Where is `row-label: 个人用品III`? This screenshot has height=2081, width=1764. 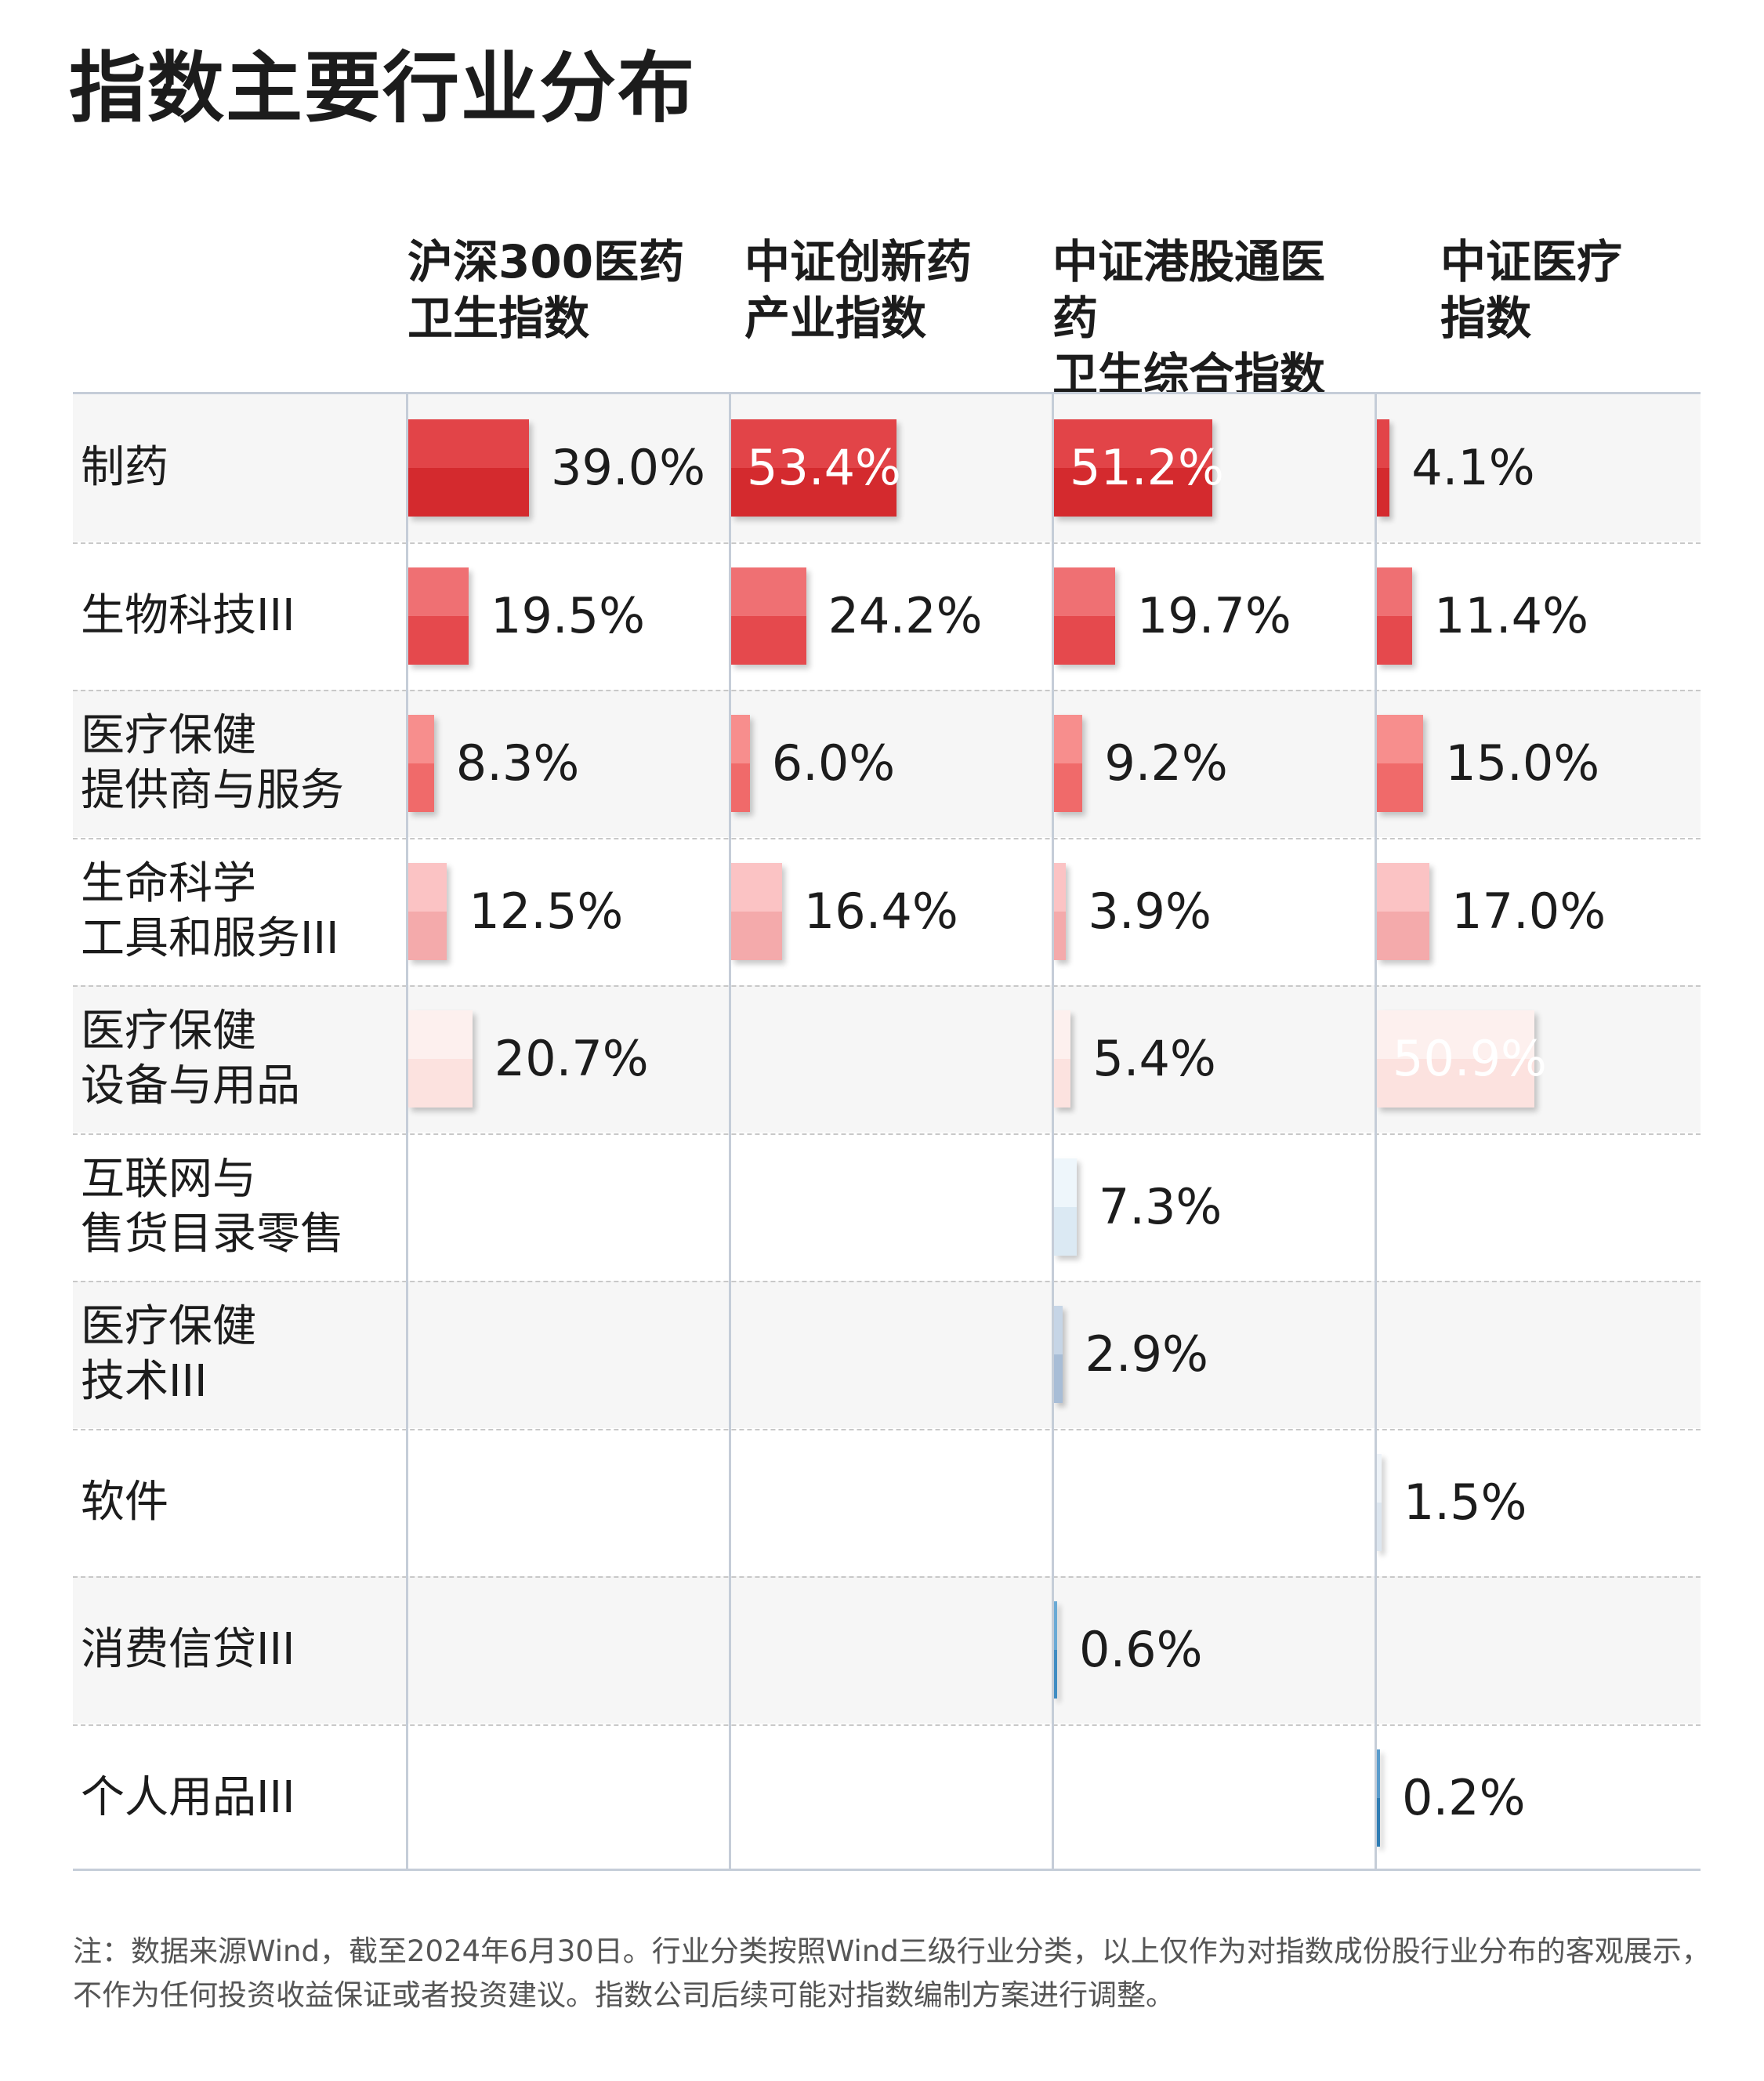 row-label: 个人用品III is located at coordinates (188, 1797).